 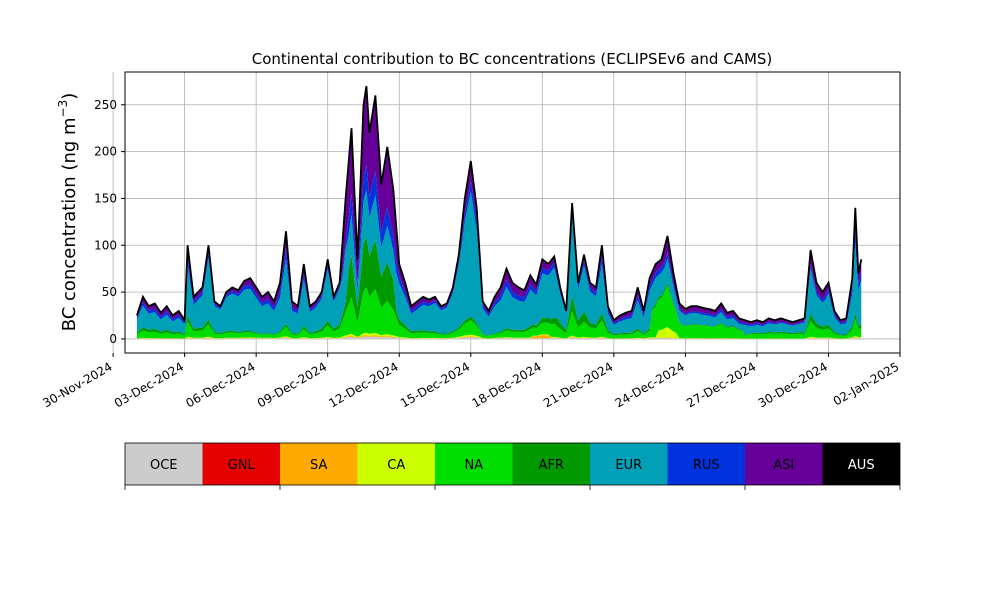 I want to click on y-tick-label: 0, so click(x=113, y=339).